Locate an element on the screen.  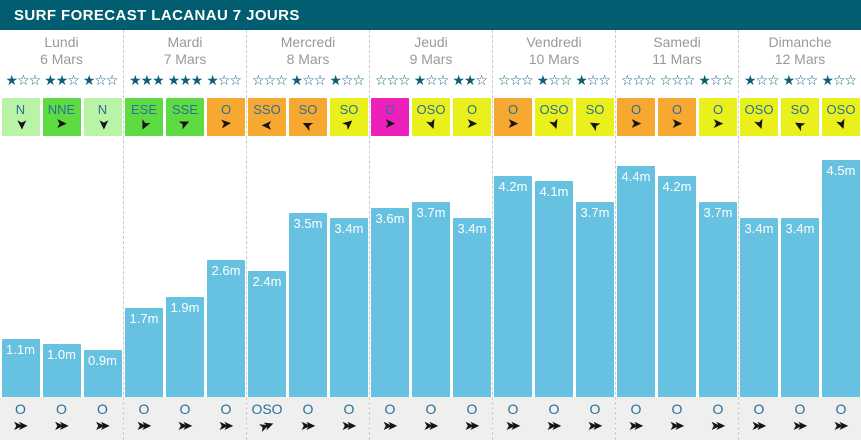
wave-height-bar: 3.7m is located at coordinates (595, 299).